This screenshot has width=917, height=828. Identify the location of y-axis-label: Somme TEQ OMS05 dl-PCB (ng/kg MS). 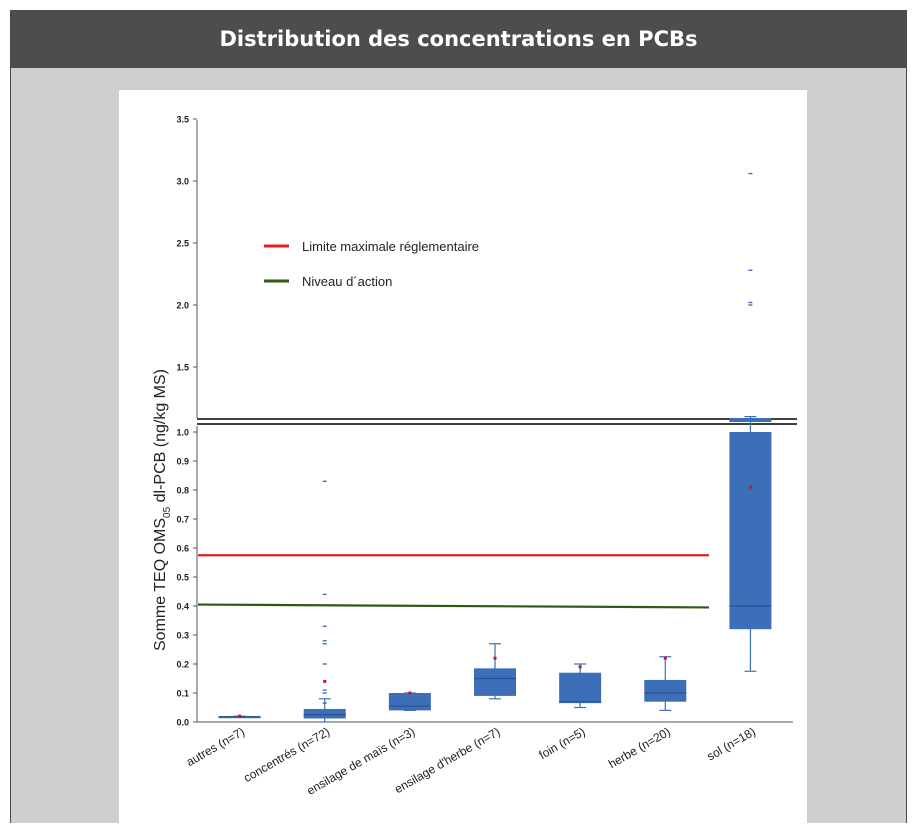
(162, 510).